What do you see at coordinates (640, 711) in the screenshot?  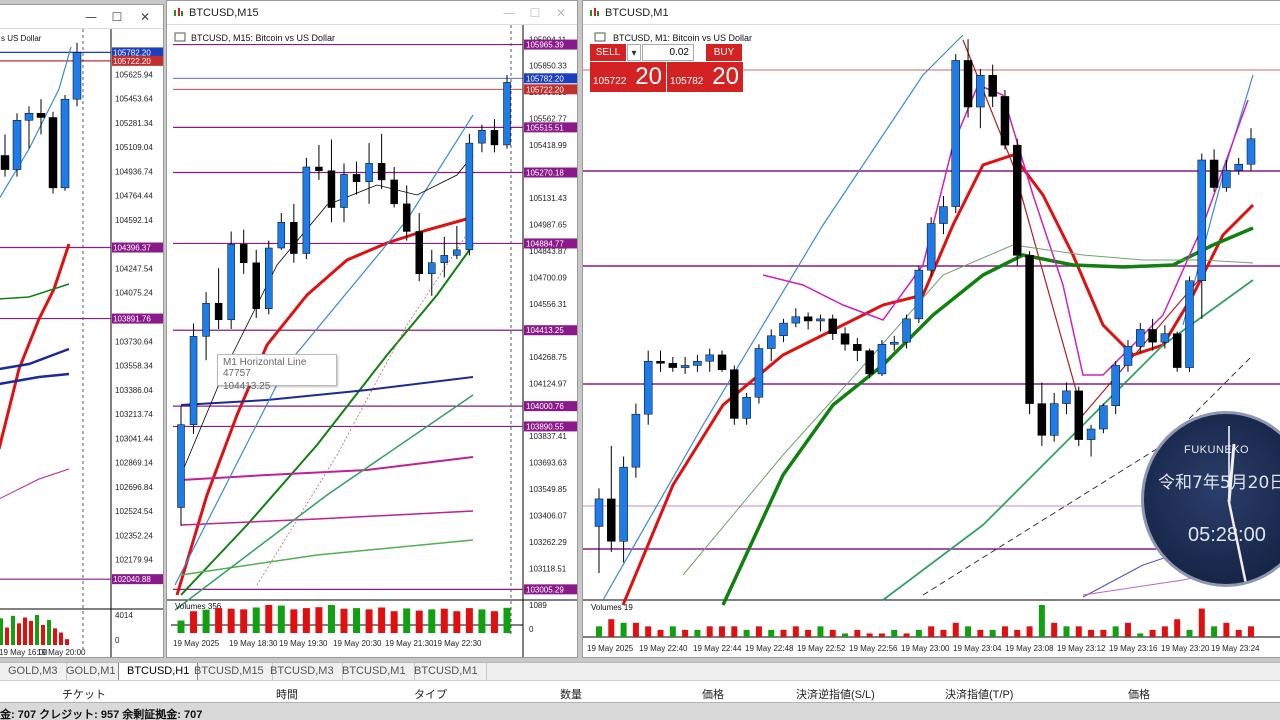 I see `account-status-bar: 金: 707 クレジット: 957 余剰証拠金: 707` at bounding box center [640, 711].